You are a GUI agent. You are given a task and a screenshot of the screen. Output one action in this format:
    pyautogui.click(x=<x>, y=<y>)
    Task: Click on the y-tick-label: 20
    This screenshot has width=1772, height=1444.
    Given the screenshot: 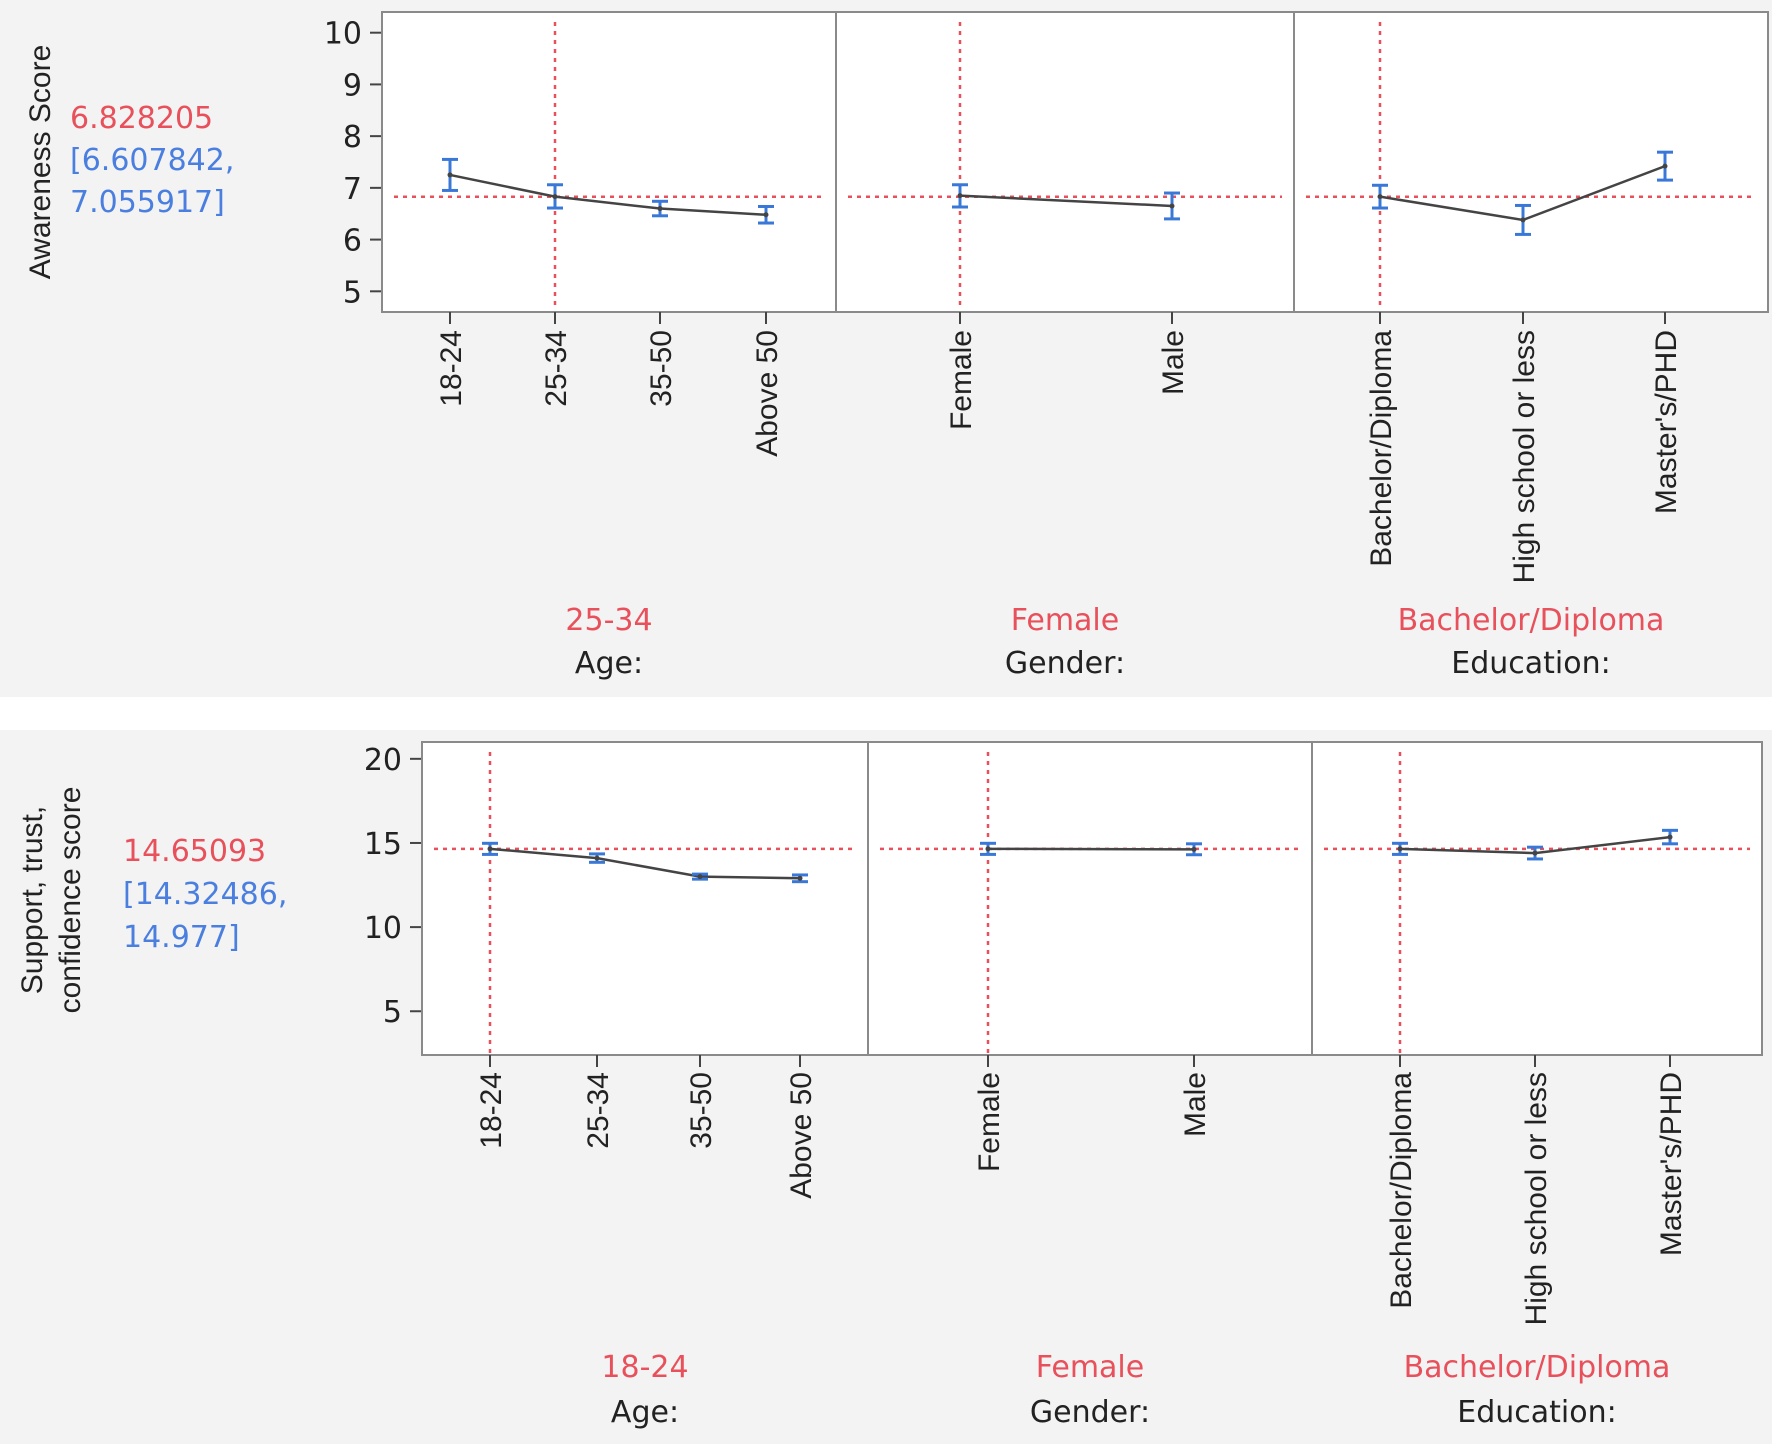 What is the action you would take?
    pyautogui.click(x=383, y=760)
    